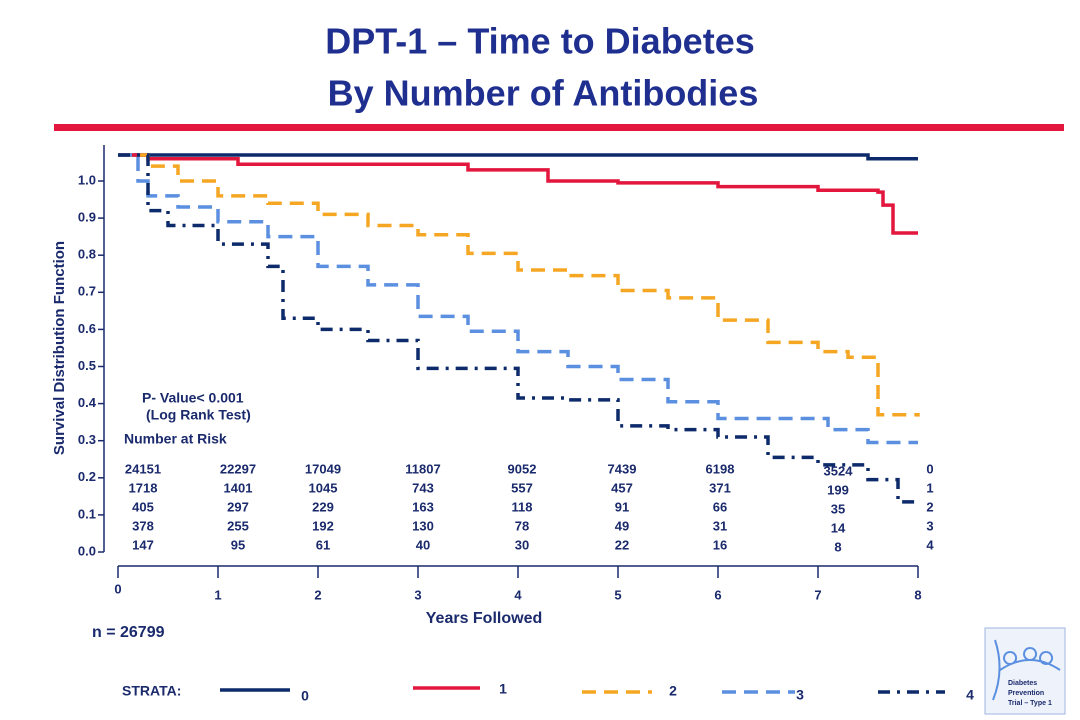 The height and width of the screenshot is (720, 1080). What do you see at coordinates (559, 127) in the screenshot?
I see `title-rule` at bounding box center [559, 127].